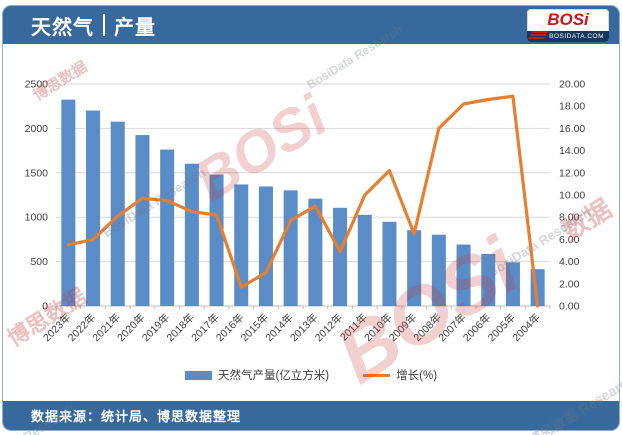 The image size is (622, 435). Describe the element at coordinates (414, 268) in the screenshot. I see `bar-2009年` at that location.